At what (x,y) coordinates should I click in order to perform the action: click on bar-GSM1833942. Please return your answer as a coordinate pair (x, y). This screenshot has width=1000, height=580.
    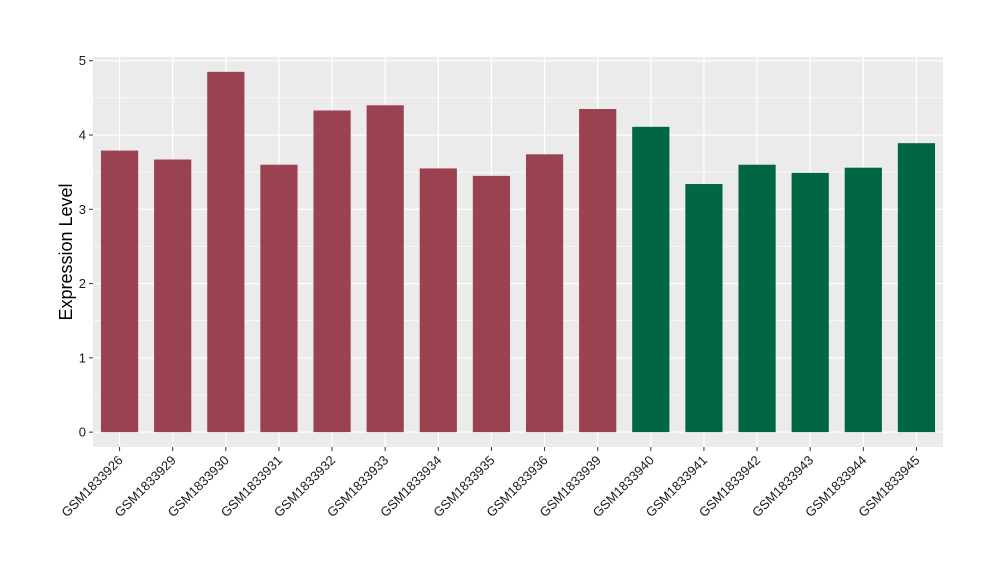
    Looking at the image, I should click on (757, 298).